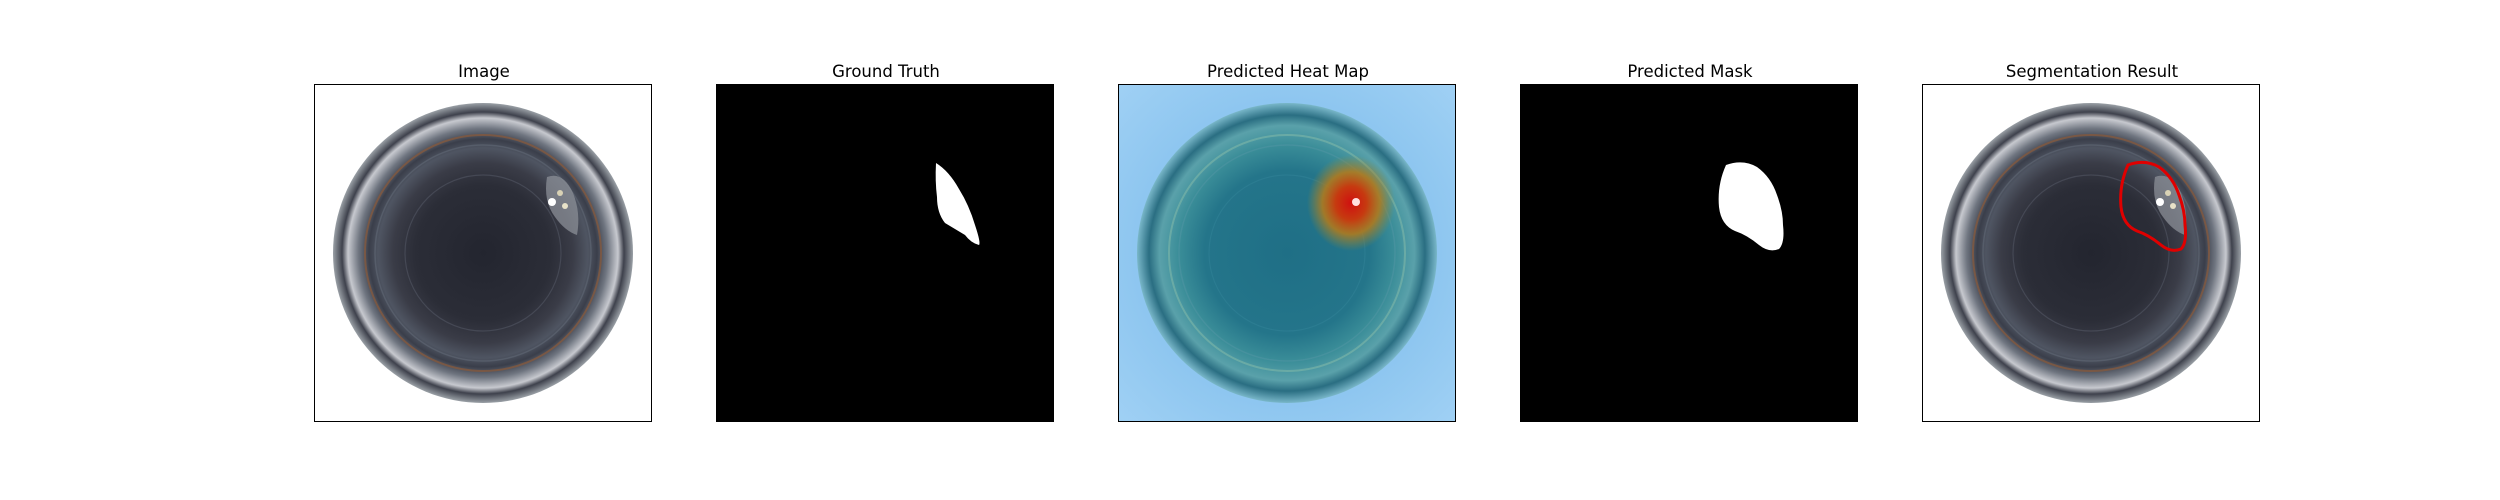 This screenshot has height=500, width=2500. I want to click on heat-map-overlay, so click(1287, 253).